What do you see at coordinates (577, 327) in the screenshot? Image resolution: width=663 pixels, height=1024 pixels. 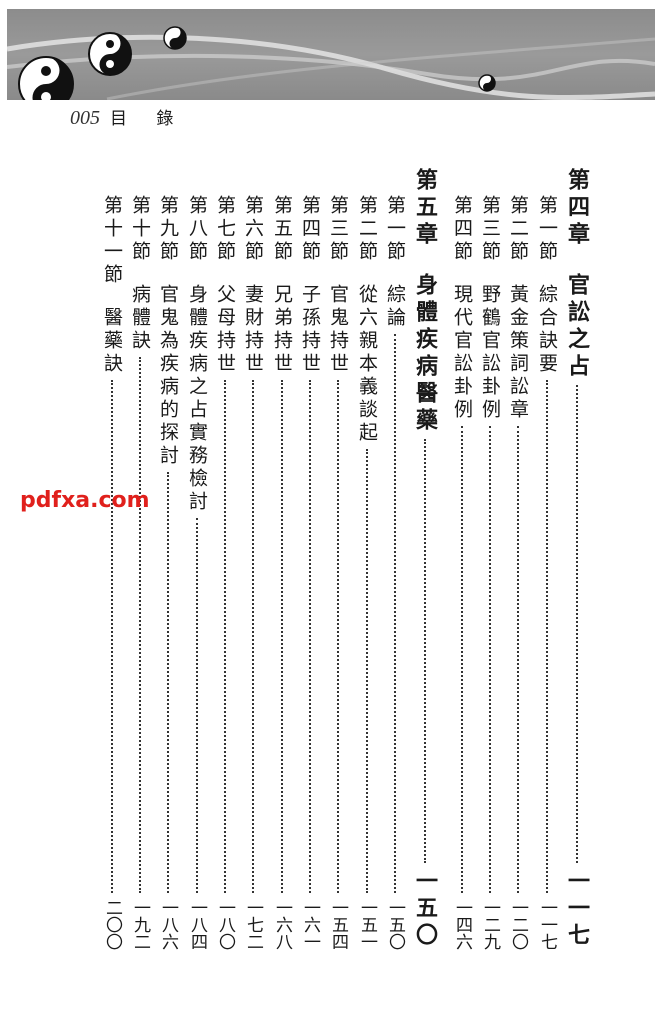 I see `entry-title: 官訟之占` at bounding box center [577, 327].